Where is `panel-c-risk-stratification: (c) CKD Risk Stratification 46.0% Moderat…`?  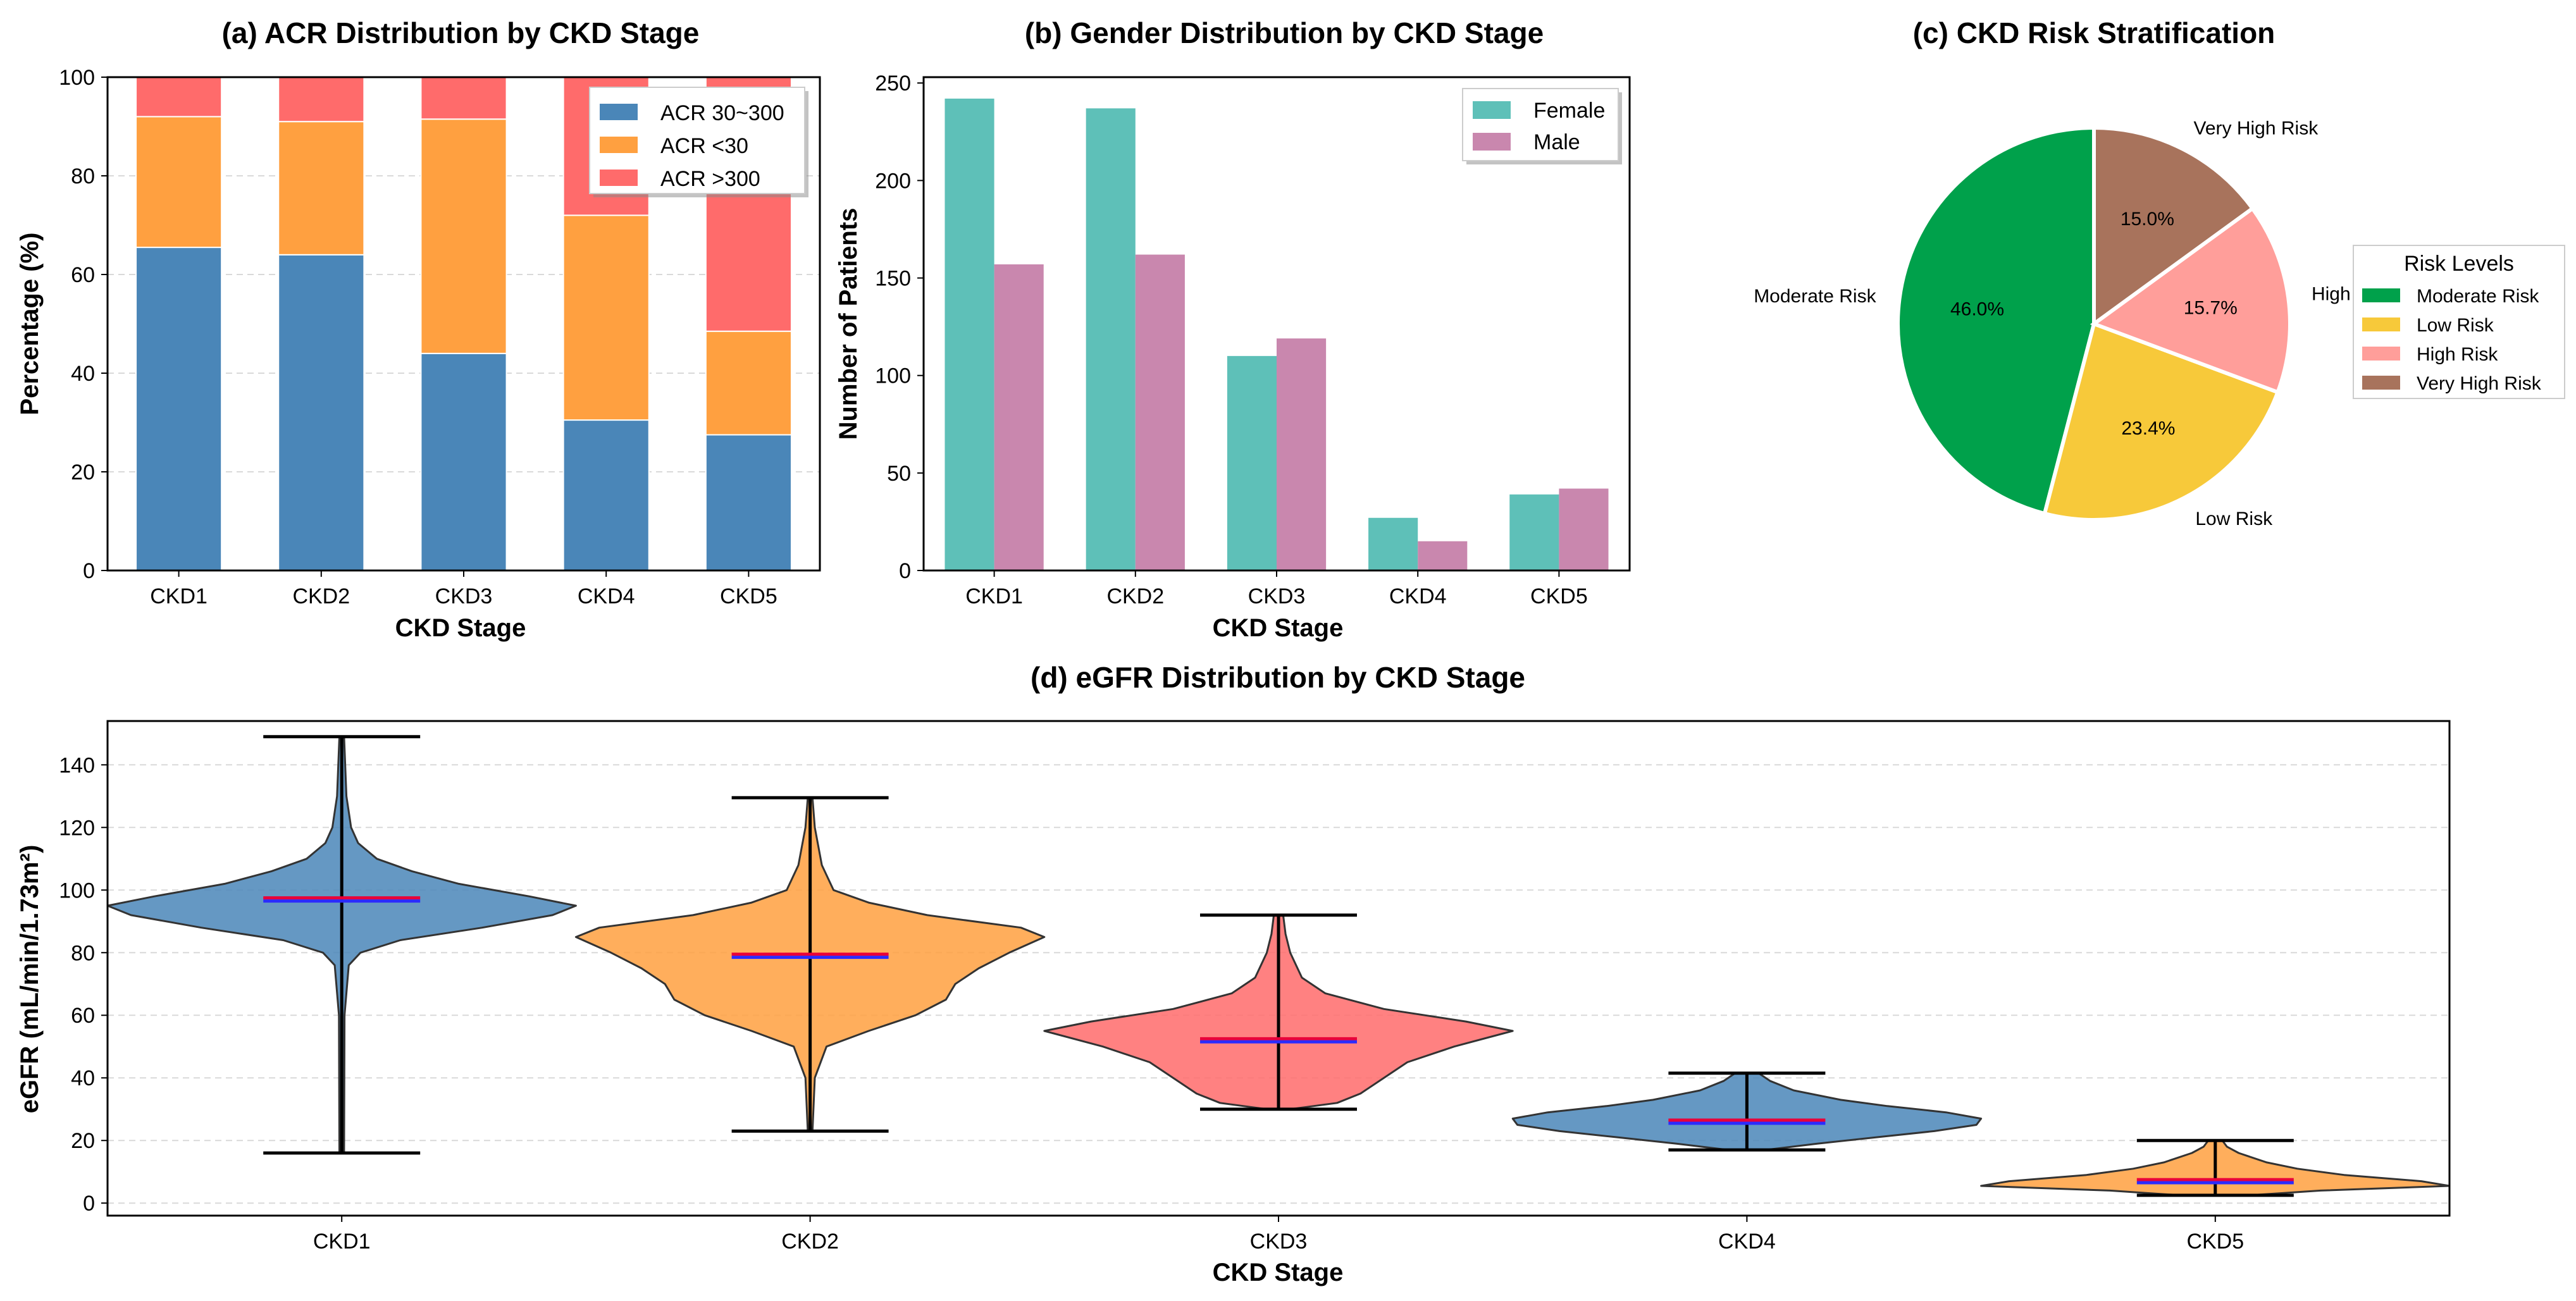
panel-c-risk-stratification: (c) CKD Risk Stratification 46.0% Moderat… is located at coordinates (2160, 272).